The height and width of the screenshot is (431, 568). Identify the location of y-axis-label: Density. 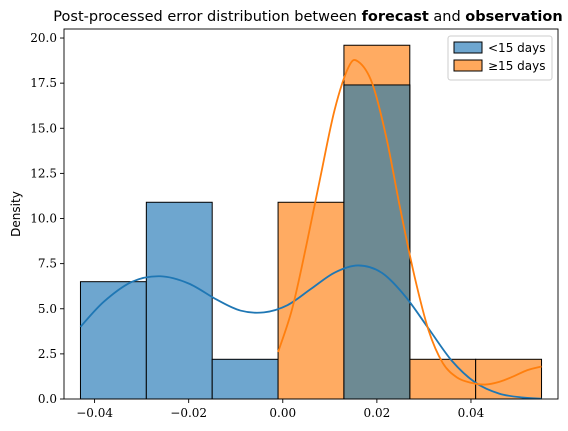
(16, 214).